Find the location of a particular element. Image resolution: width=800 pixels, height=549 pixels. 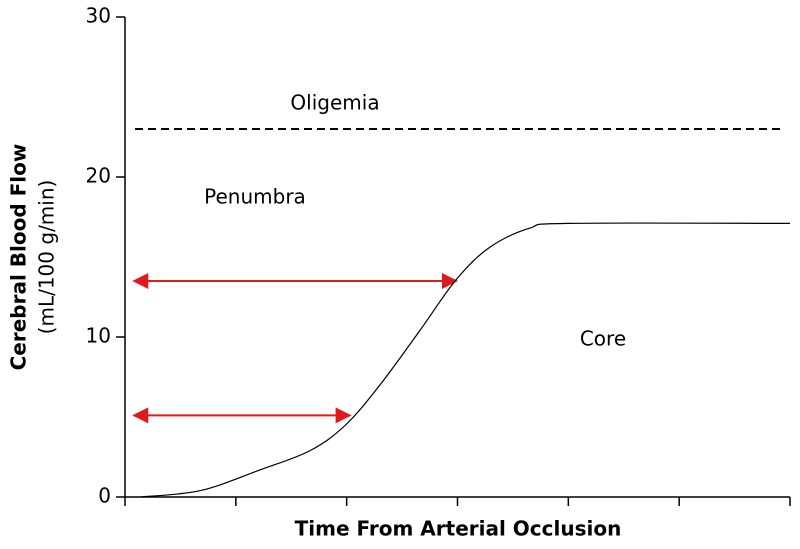

y-axis-label: (mL/100 g/min) is located at coordinates (47, 257).